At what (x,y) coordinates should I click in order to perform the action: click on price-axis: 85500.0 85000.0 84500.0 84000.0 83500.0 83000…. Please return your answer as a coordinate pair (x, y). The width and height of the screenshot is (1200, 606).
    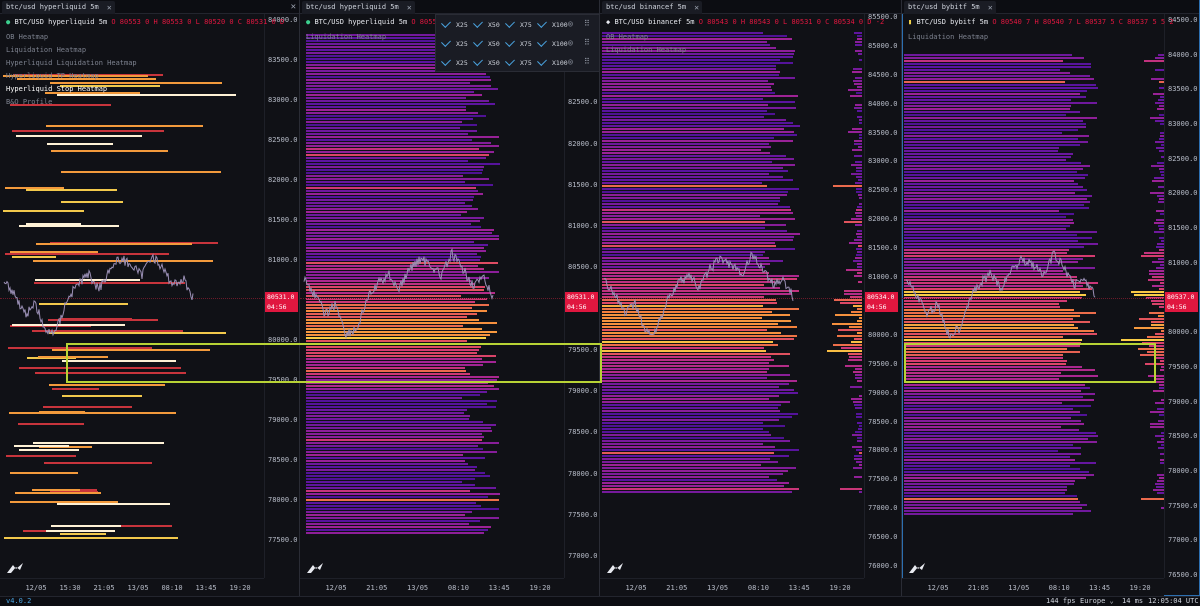
    Looking at the image, I should click on (882, 295).